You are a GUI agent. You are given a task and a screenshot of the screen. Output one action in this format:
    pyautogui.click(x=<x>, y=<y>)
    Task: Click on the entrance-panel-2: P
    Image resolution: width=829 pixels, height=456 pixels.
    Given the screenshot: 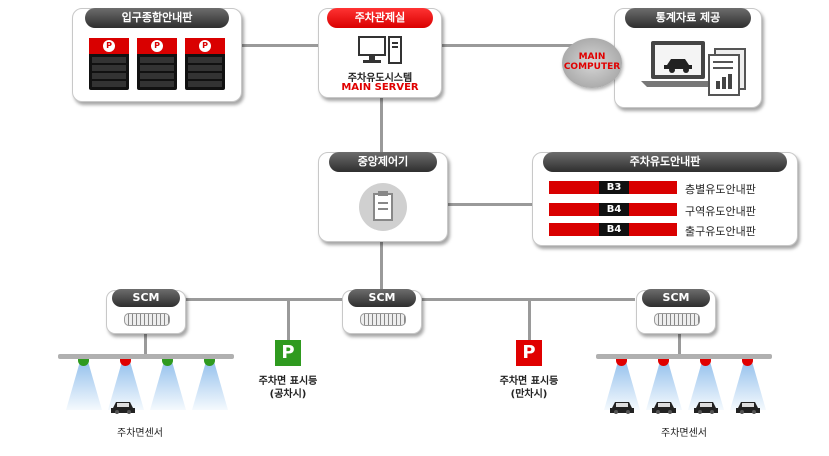 What is the action you would take?
    pyautogui.click(x=157, y=64)
    